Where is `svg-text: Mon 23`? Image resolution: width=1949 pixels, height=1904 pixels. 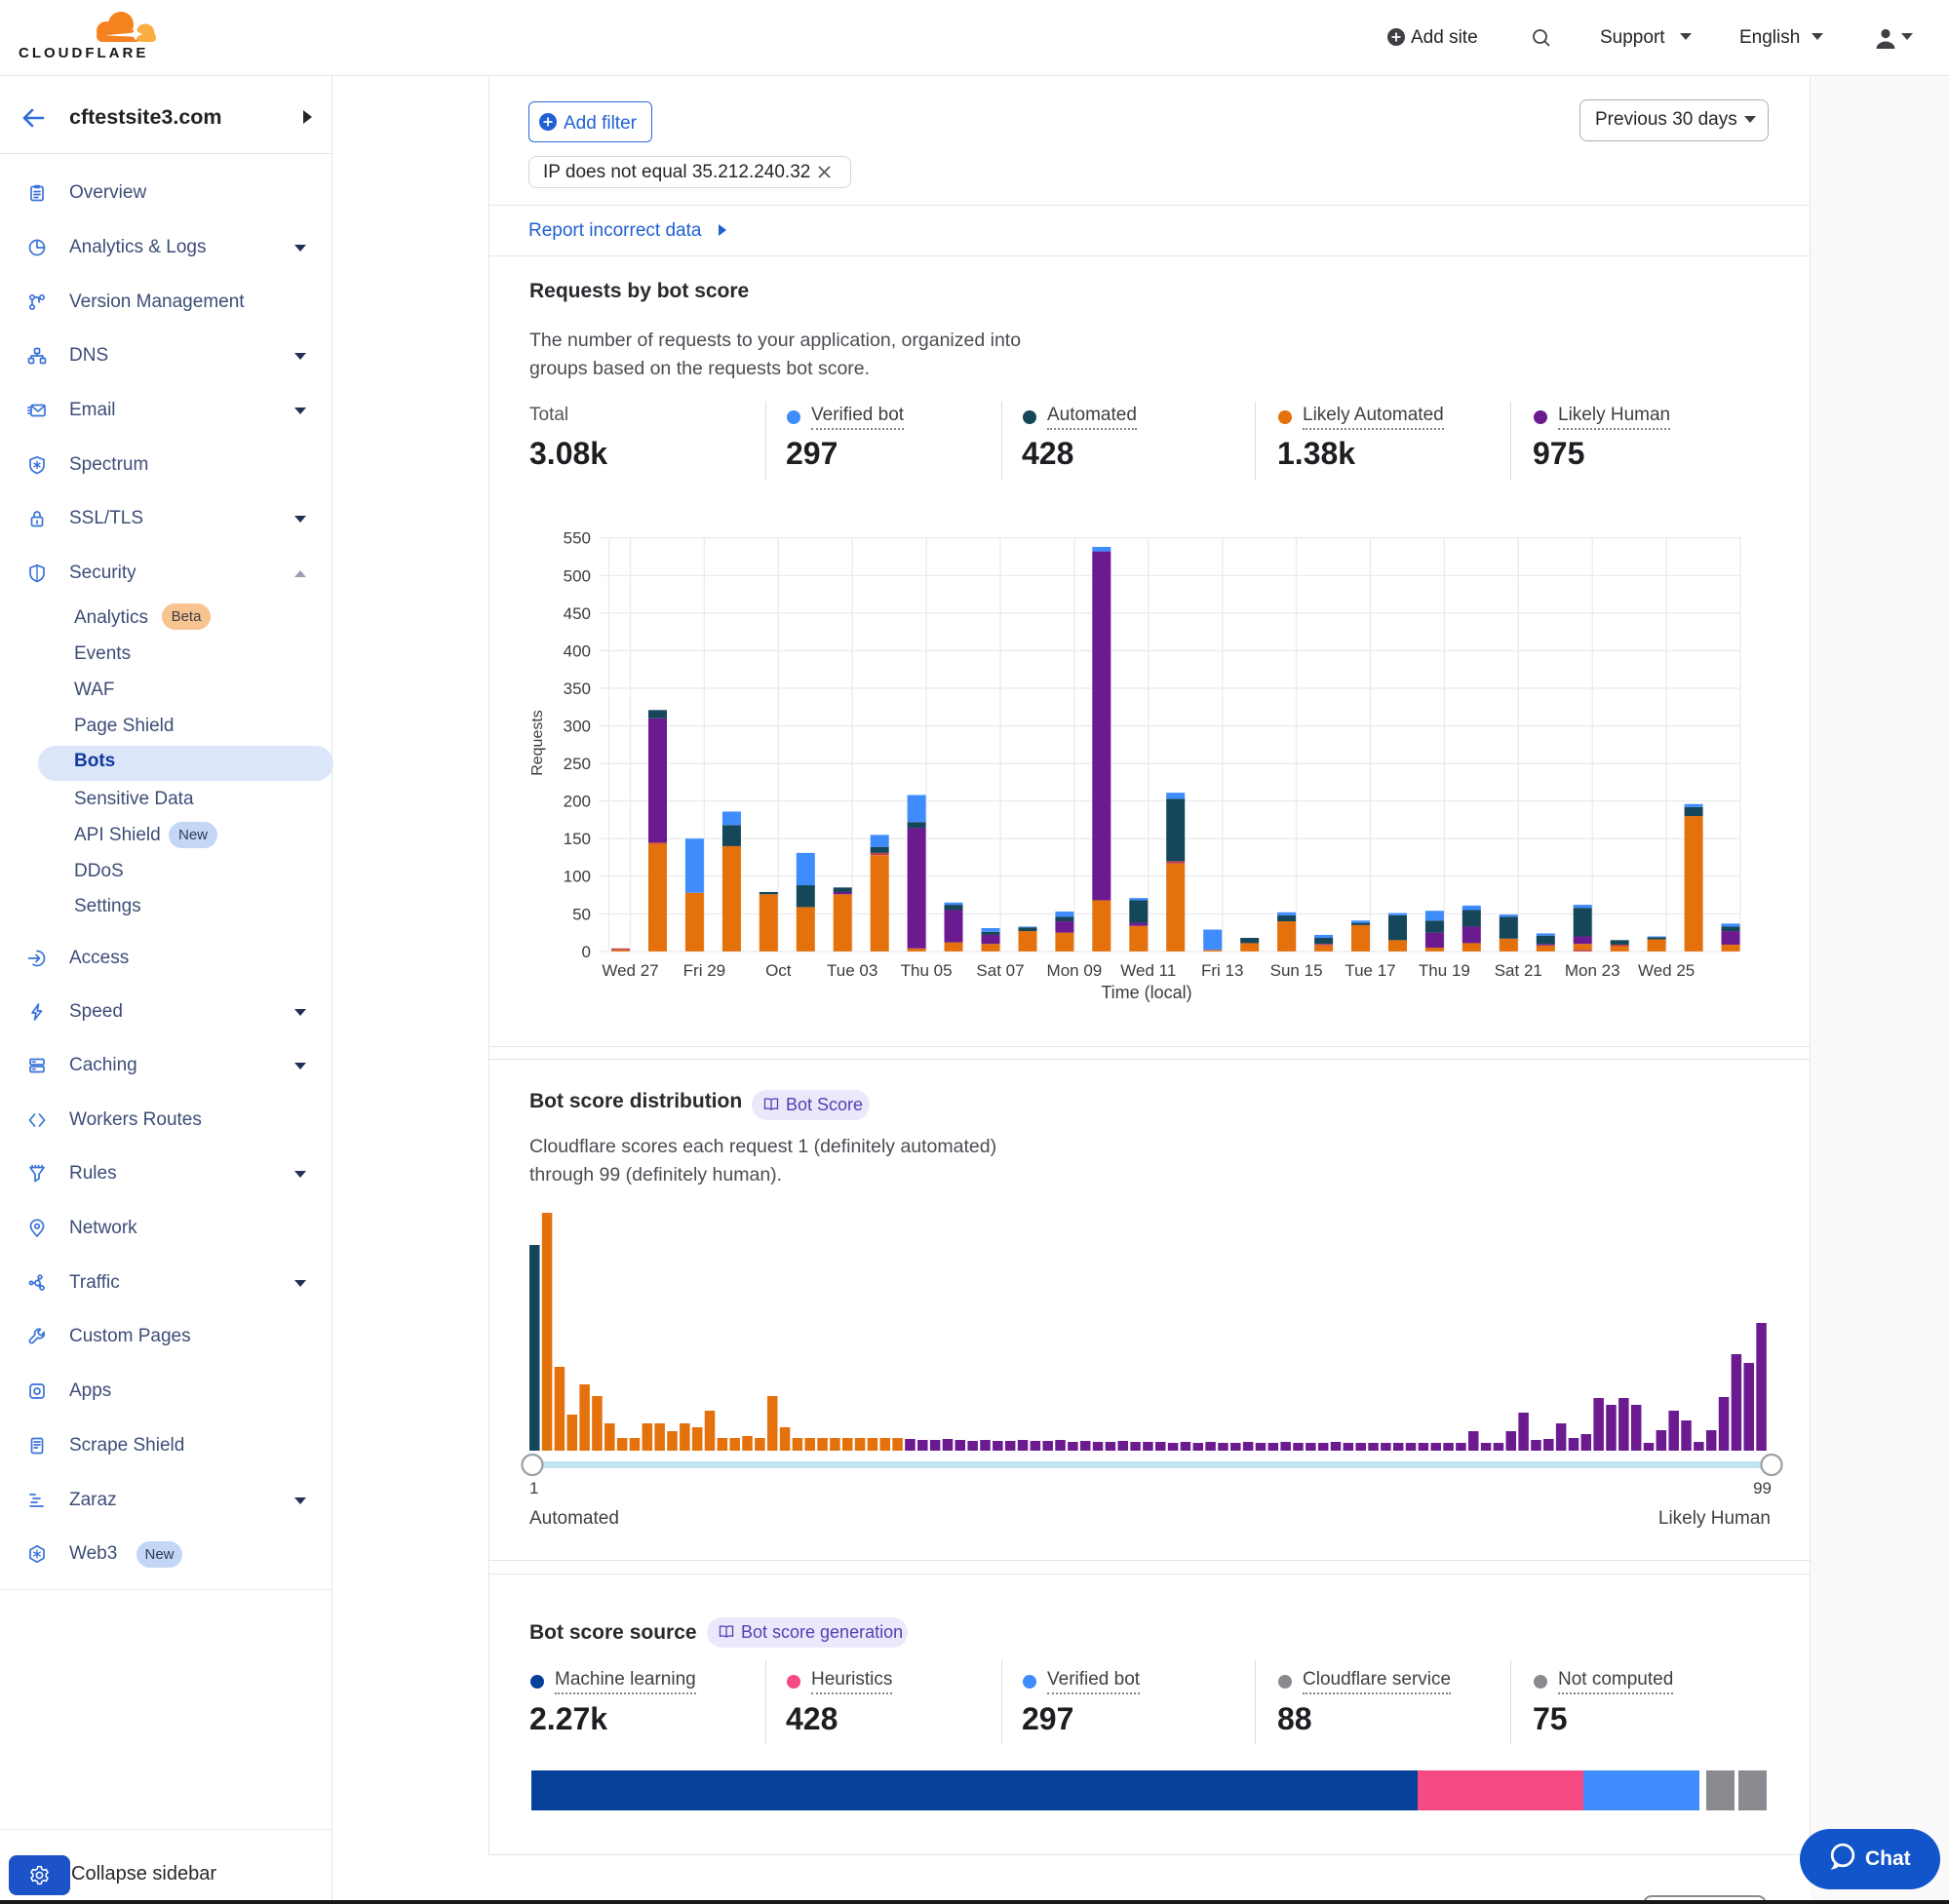 svg-text: Mon 23 is located at coordinates (1592, 970).